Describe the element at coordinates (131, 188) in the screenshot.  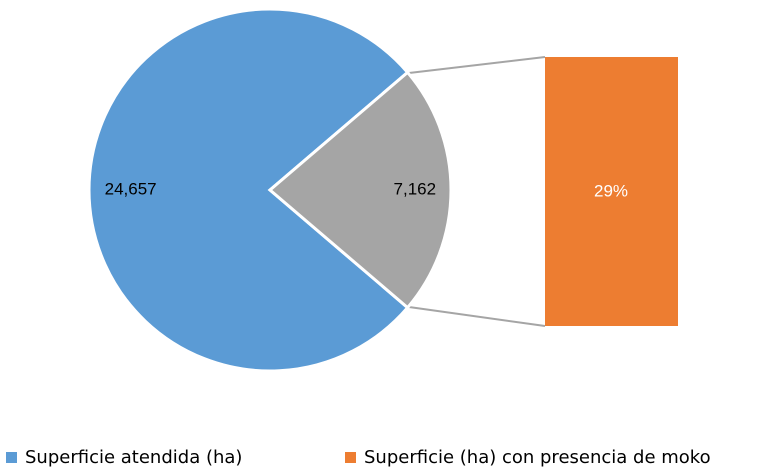
I see `data-label: 24,657` at that location.